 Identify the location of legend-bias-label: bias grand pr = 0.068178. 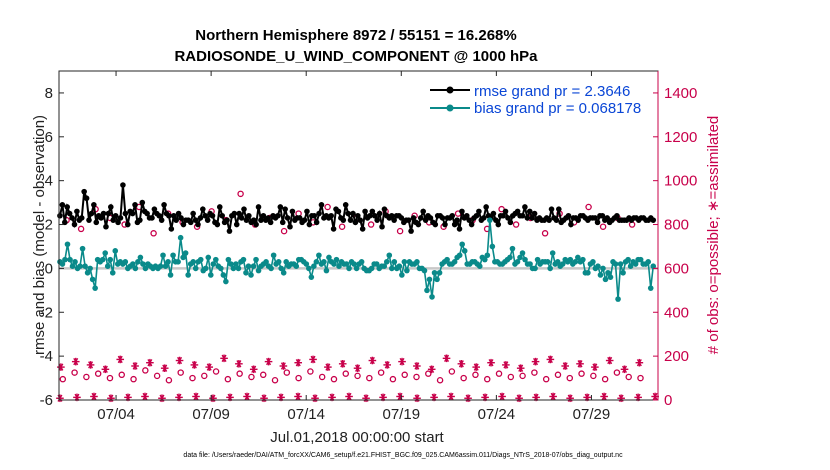
(557, 108).